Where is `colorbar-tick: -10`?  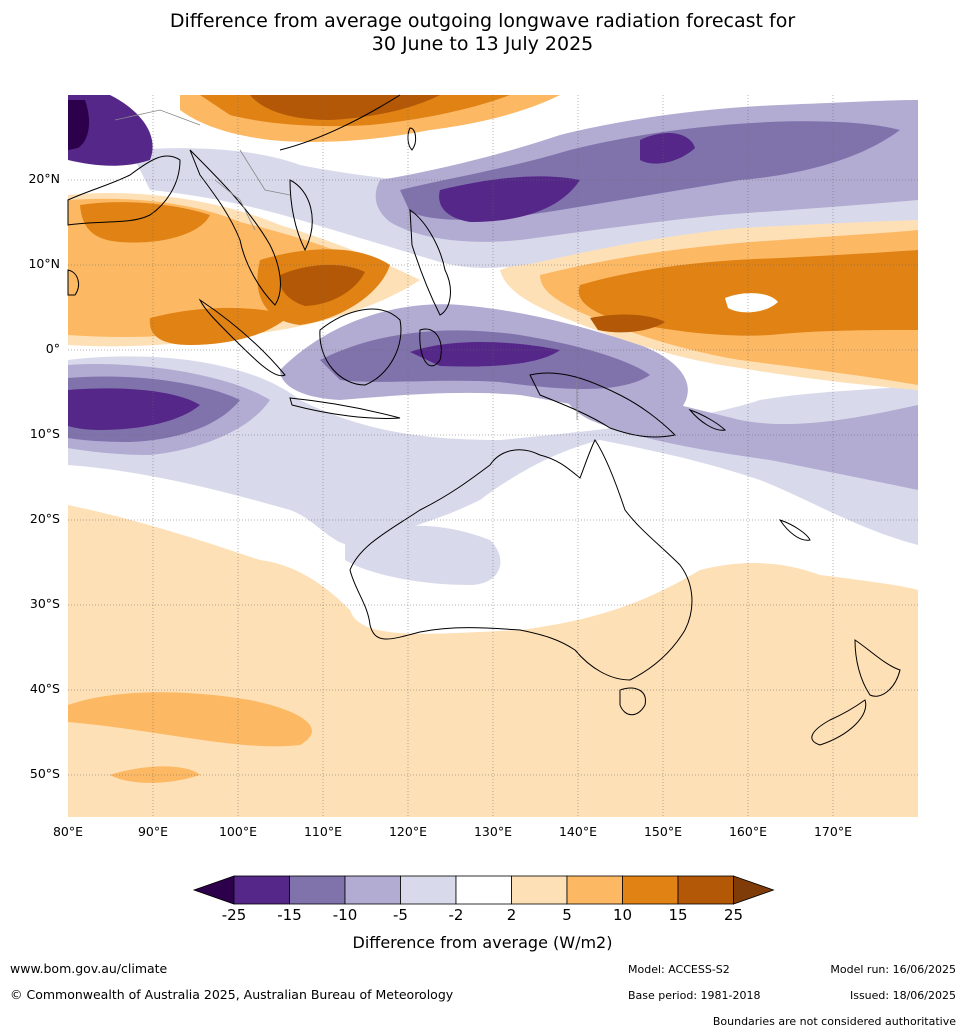
colorbar-tick: -10 is located at coordinates (345, 915).